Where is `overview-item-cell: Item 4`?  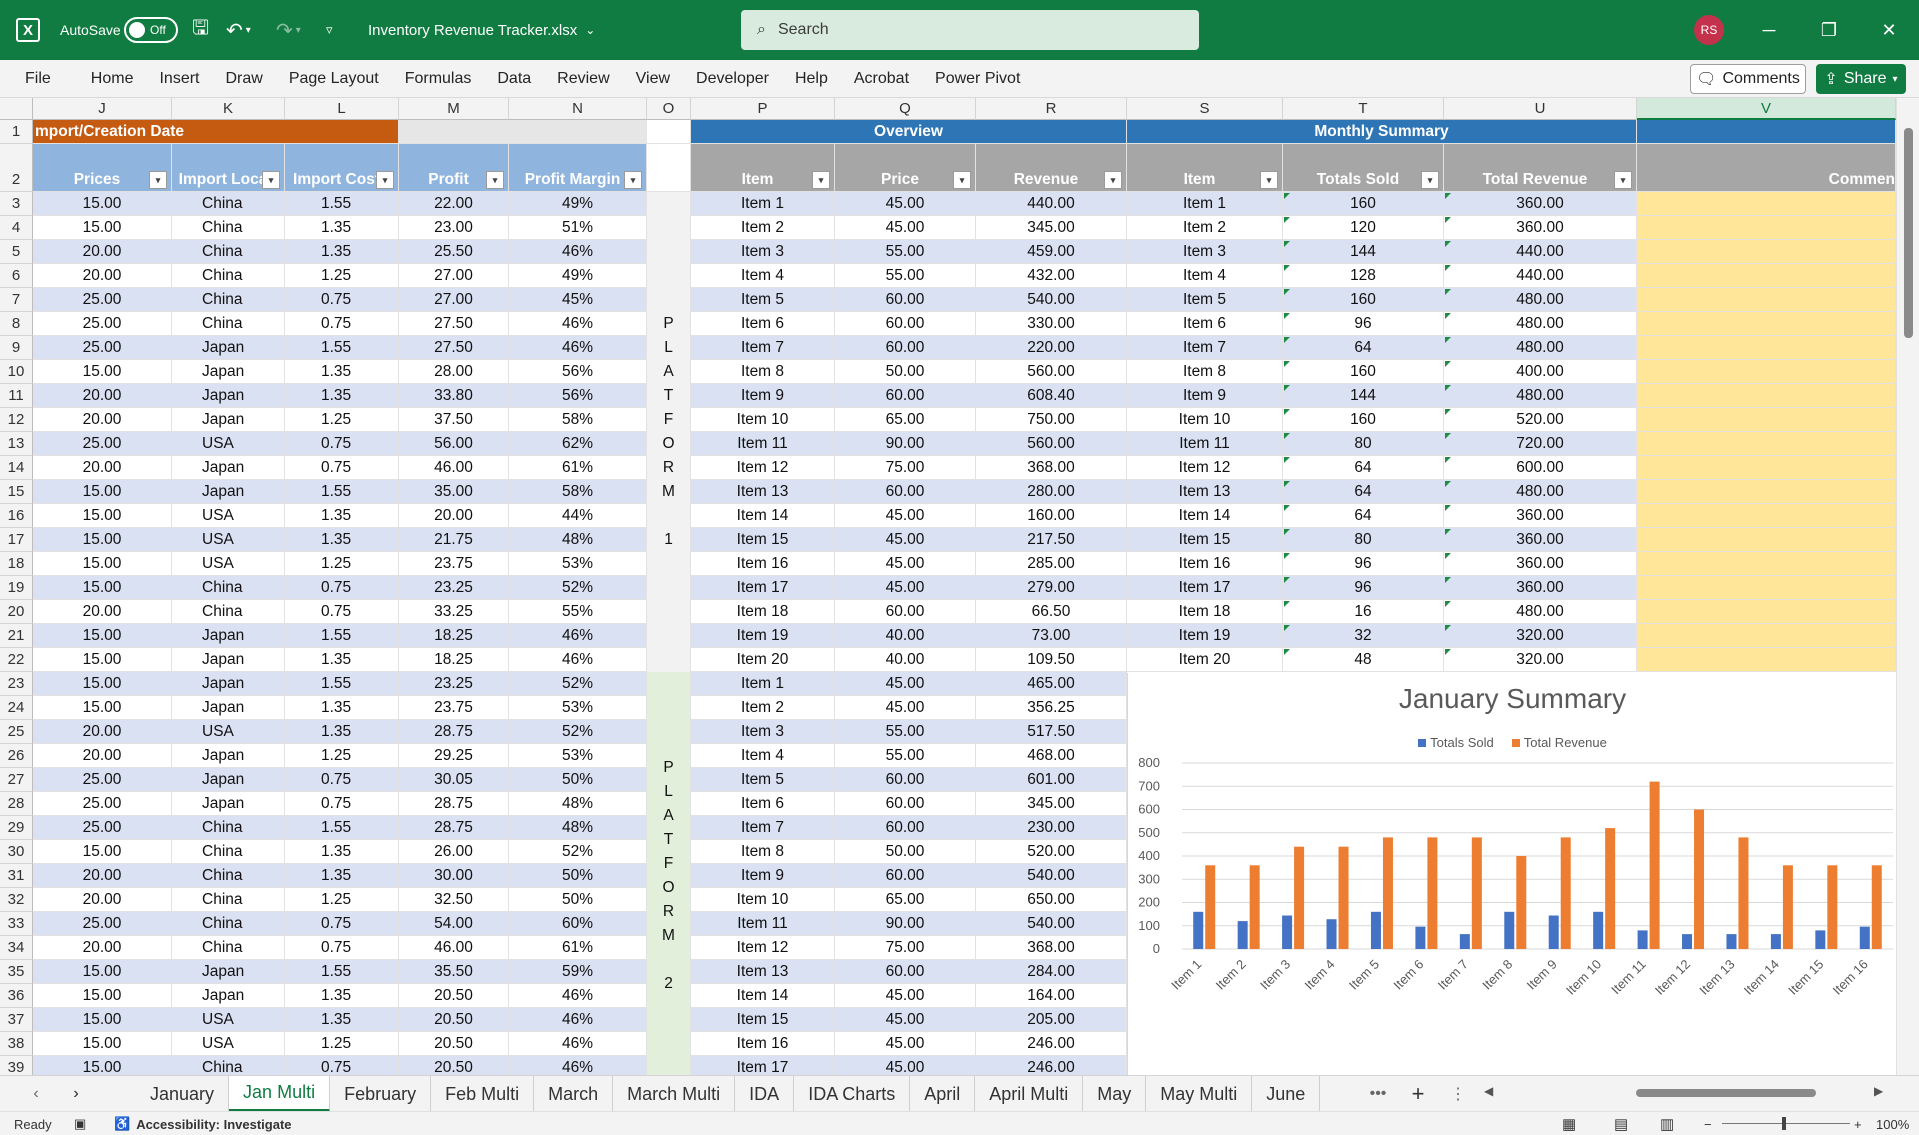
overview-item-cell: Item 4 is located at coordinates (763, 276).